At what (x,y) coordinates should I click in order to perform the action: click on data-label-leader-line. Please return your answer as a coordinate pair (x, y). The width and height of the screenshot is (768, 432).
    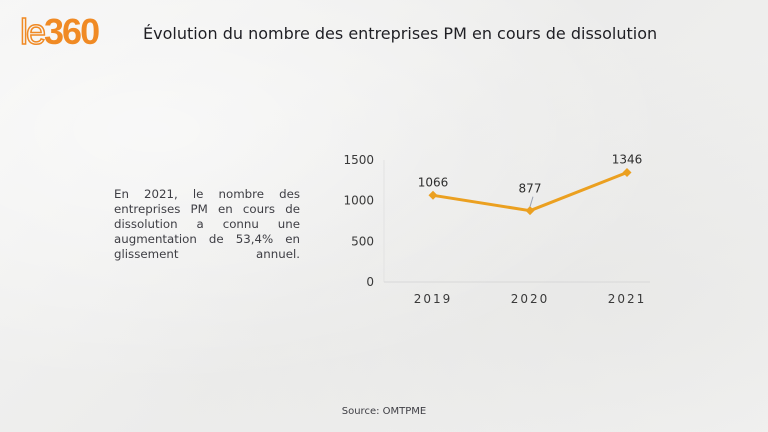
    Looking at the image, I should click on (531, 201).